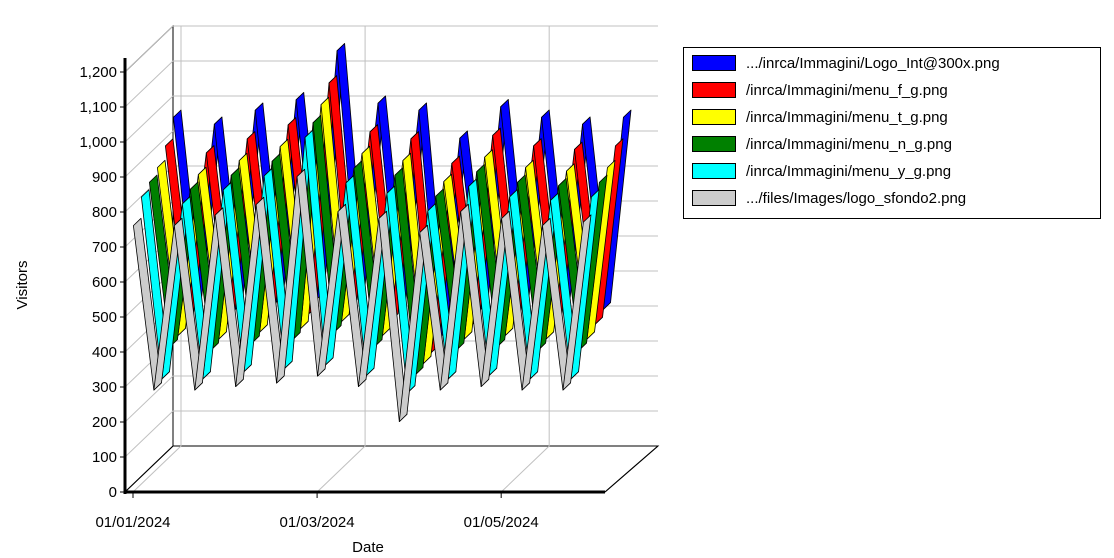 Image resolution: width=1114 pixels, height=558 pixels. What do you see at coordinates (317, 522) in the screenshot?
I see `x-tick-label: 01/03/2024` at bounding box center [317, 522].